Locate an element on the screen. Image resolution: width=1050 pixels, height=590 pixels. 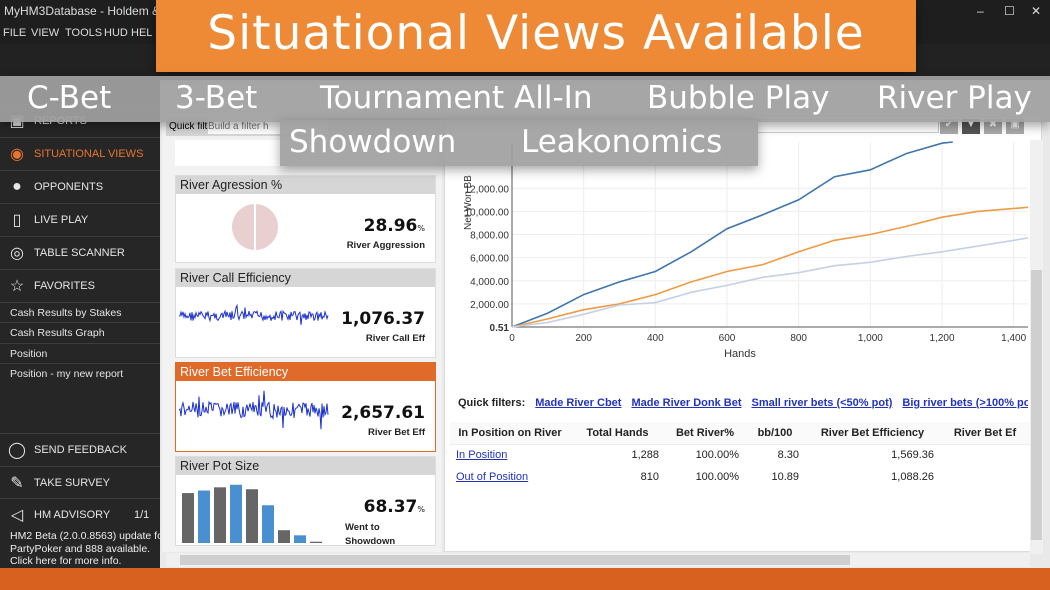
y-tick-label: 10,000.00 is located at coordinates (487, 212).